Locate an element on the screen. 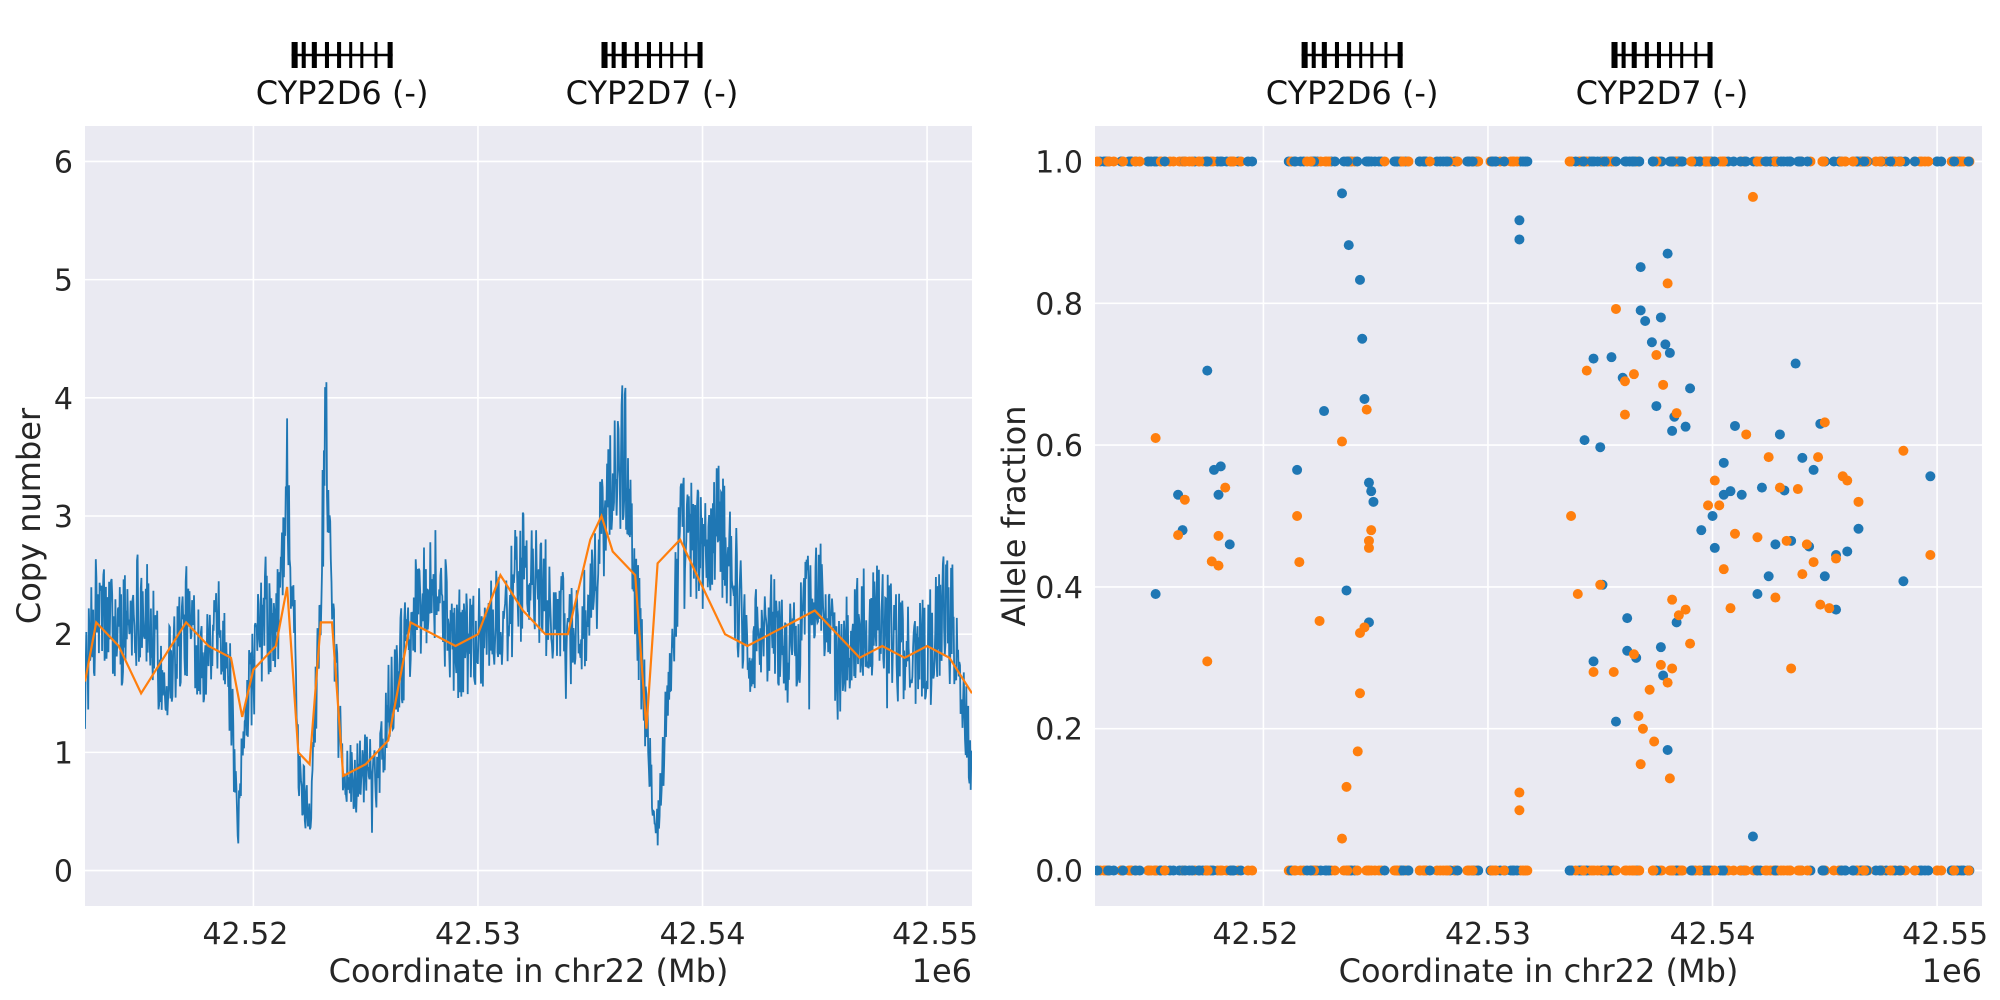  gene-cyp2d6: CYP2D6 (-) is located at coordinates (342, 77).